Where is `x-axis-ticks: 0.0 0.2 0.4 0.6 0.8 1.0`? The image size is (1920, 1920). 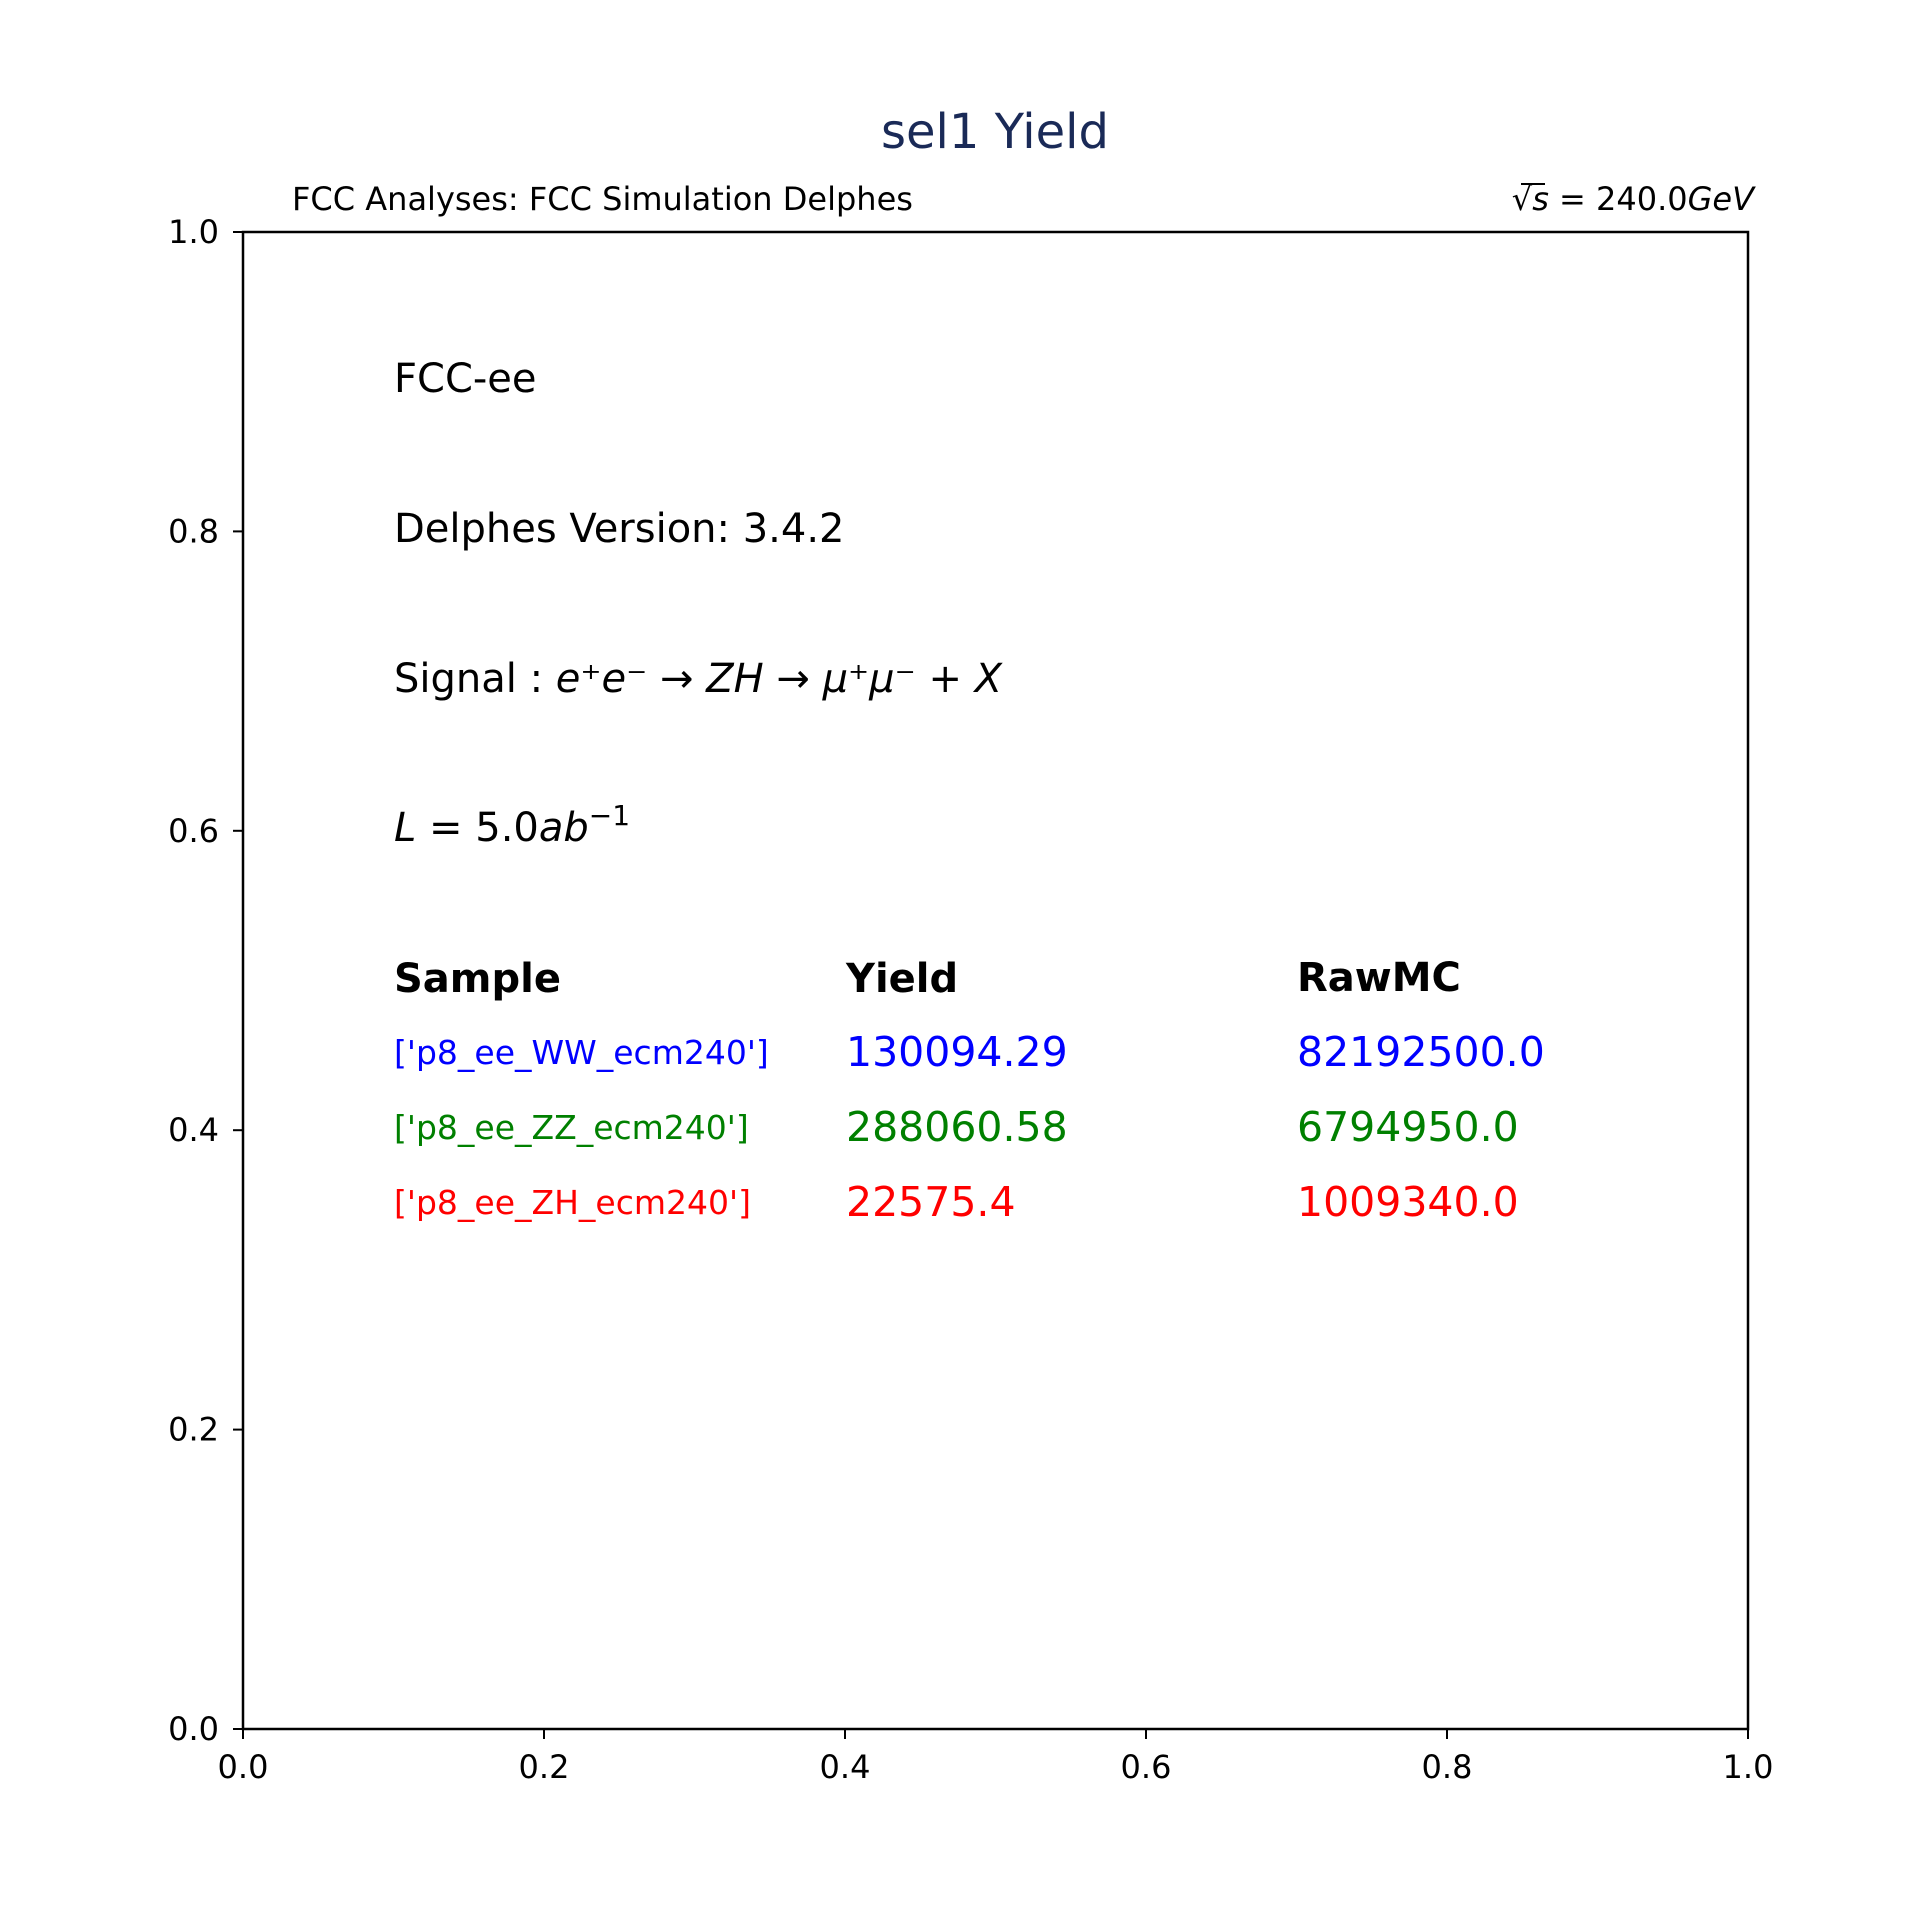
x-axis-ticks: 0.0 0.2 0.4 0.6 0.8 1.0 is located at coordinates (996, 1757).